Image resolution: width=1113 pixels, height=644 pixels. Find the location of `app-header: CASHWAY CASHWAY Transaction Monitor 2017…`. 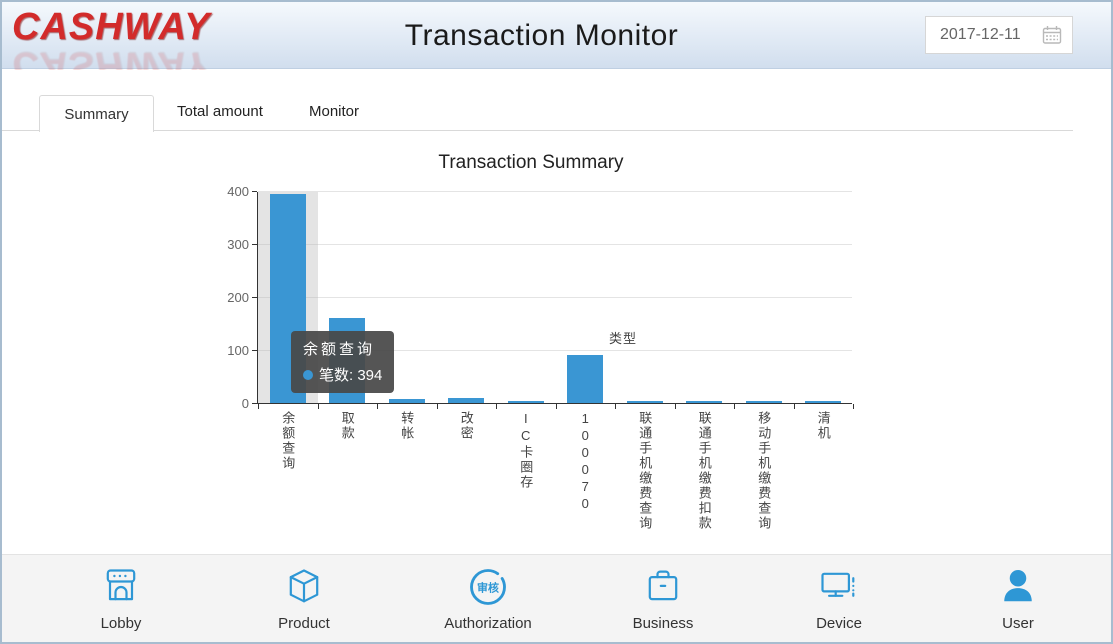

app-header: CASHWAY CASHWAY Transaction Monitor 2017… is located at coordinates (556, 44).